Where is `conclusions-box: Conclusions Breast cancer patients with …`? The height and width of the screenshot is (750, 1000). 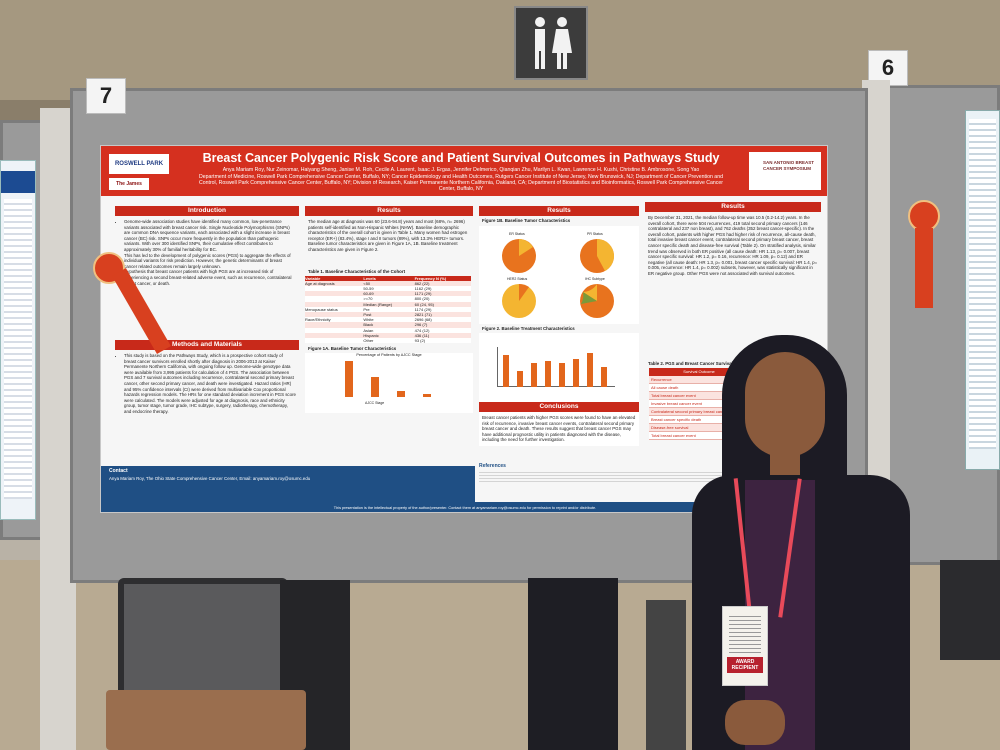 conclusions-box: Conclusions Breast cancer patients with … is located at coordinates (559, 432).